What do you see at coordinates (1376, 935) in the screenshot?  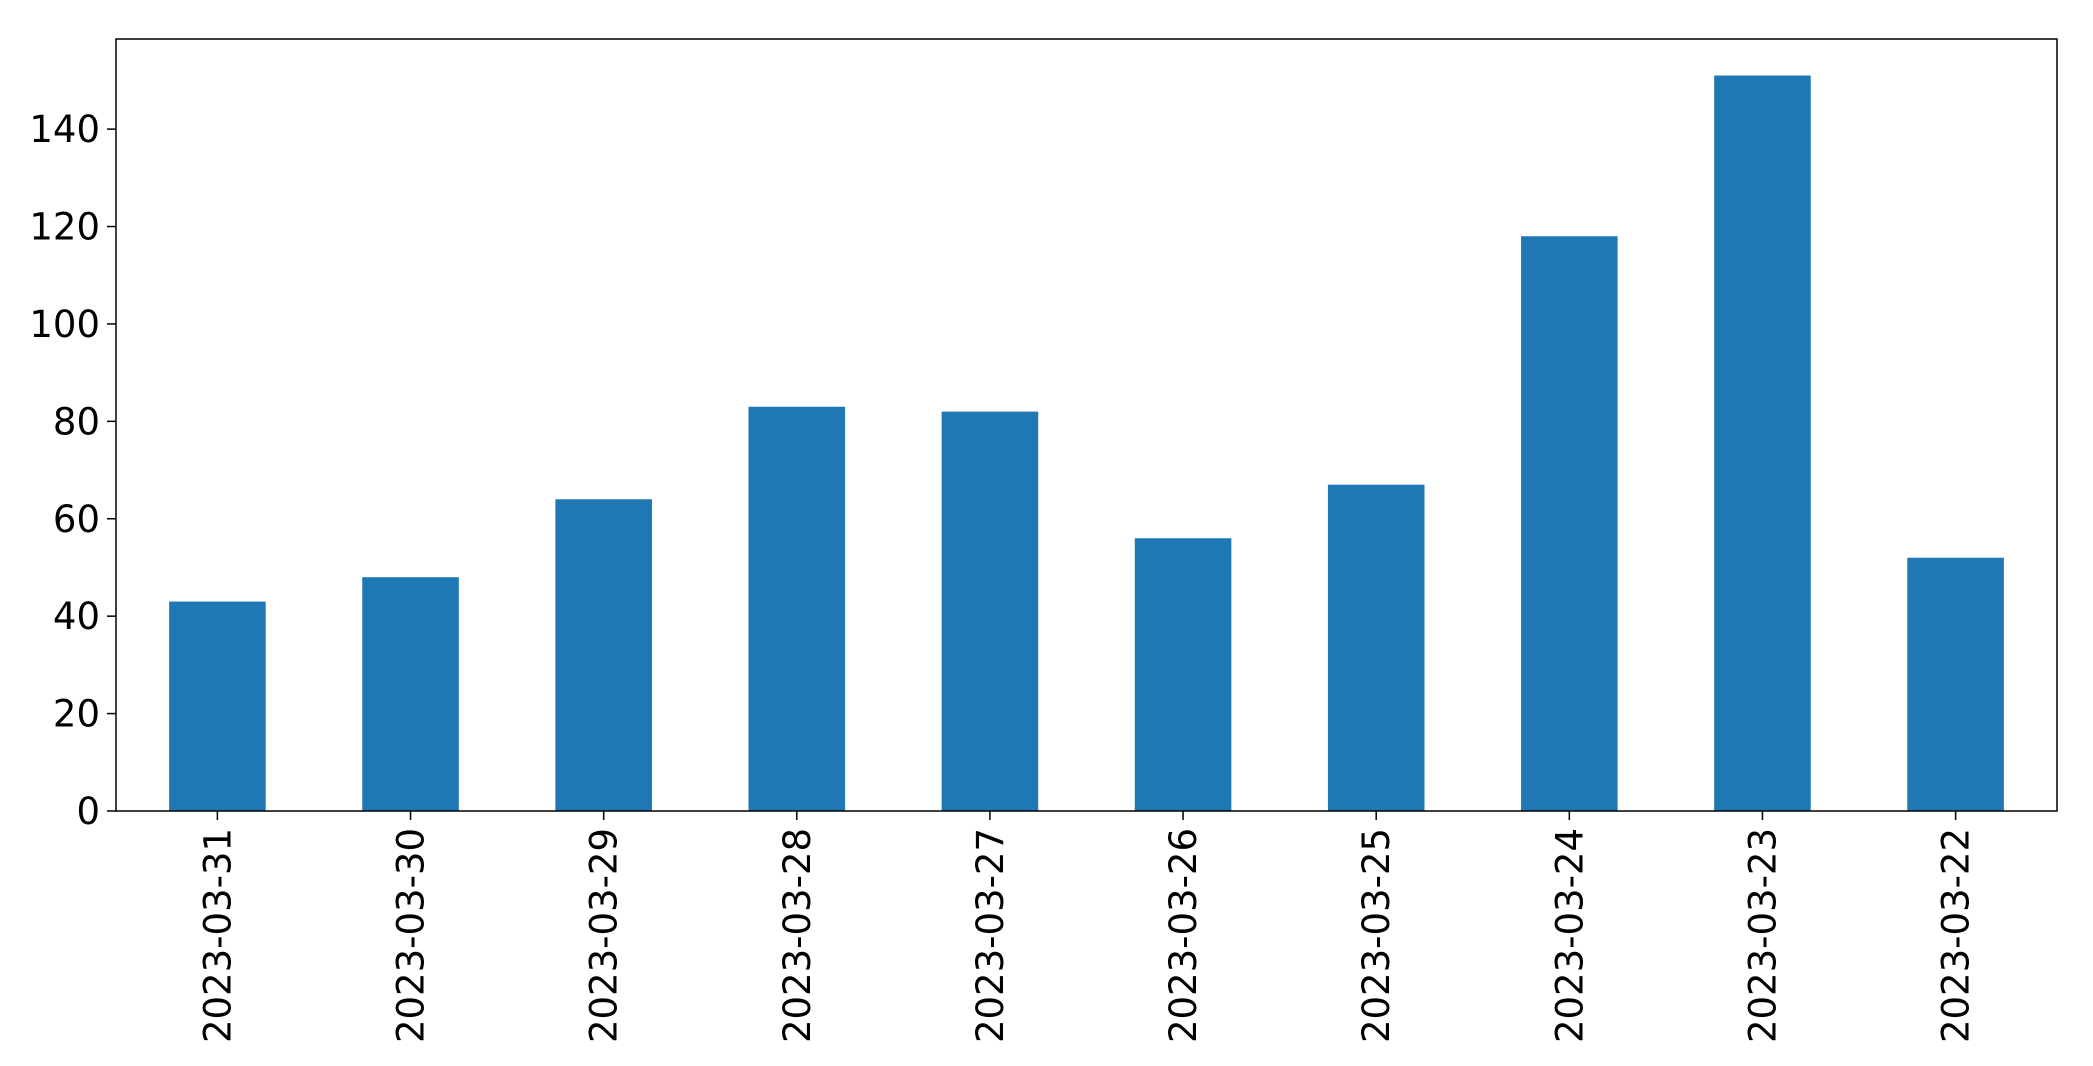 I see `x-tick-label: 2023-03-25` at bounding box center [1376, 935].